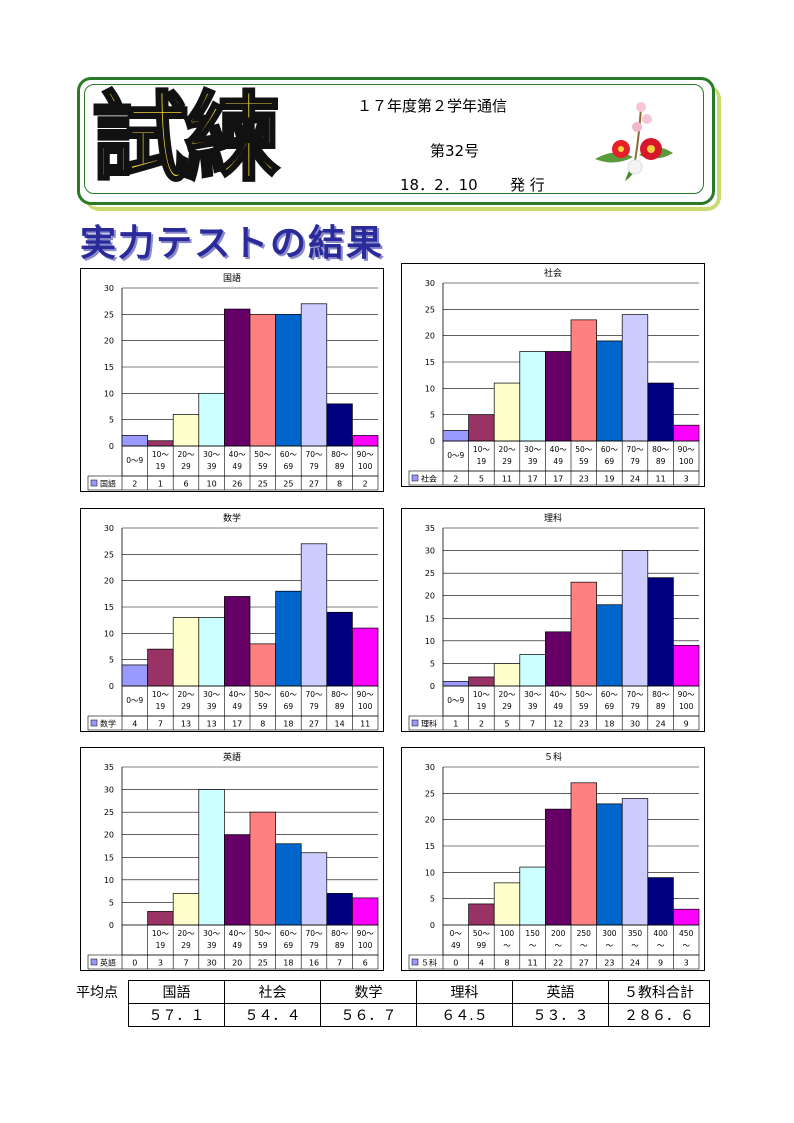 This screenshot has width=794, height=1123. Describe the element at coordinates (108, 484) in the screenshot. I see `legend-label: 国語` at that location.